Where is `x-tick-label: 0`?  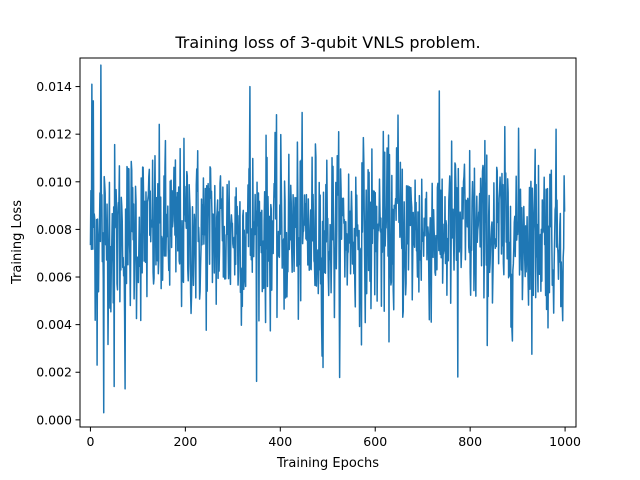 x-tick-label: 0 is located at coordinates (90, 441).